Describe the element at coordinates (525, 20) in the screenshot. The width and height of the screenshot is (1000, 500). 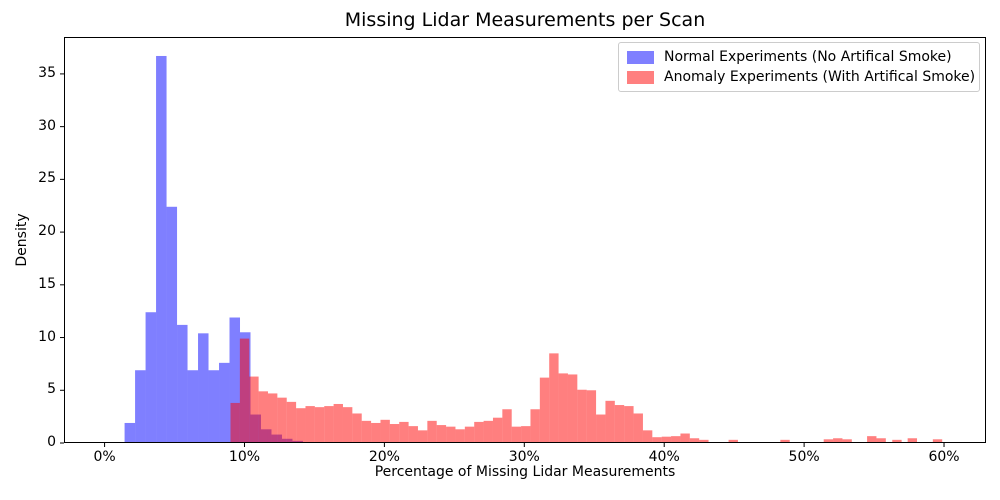
I see `chart-title: Missing Lidar Measurements per Scan` at that location.